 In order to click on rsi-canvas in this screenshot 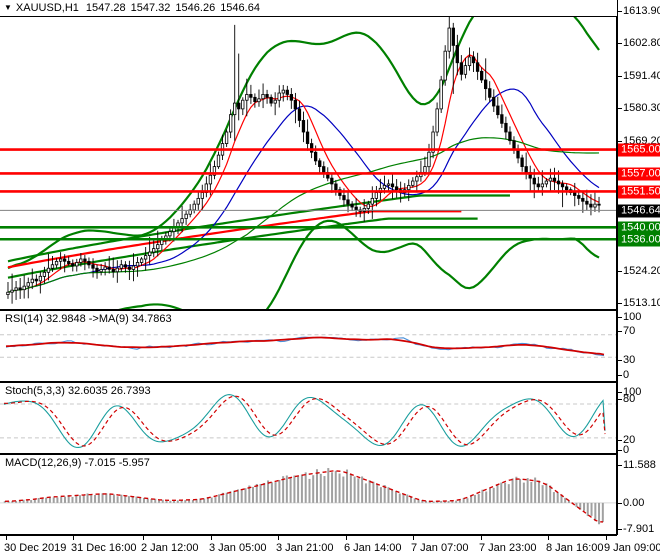, I will do `click(308, 346)`.